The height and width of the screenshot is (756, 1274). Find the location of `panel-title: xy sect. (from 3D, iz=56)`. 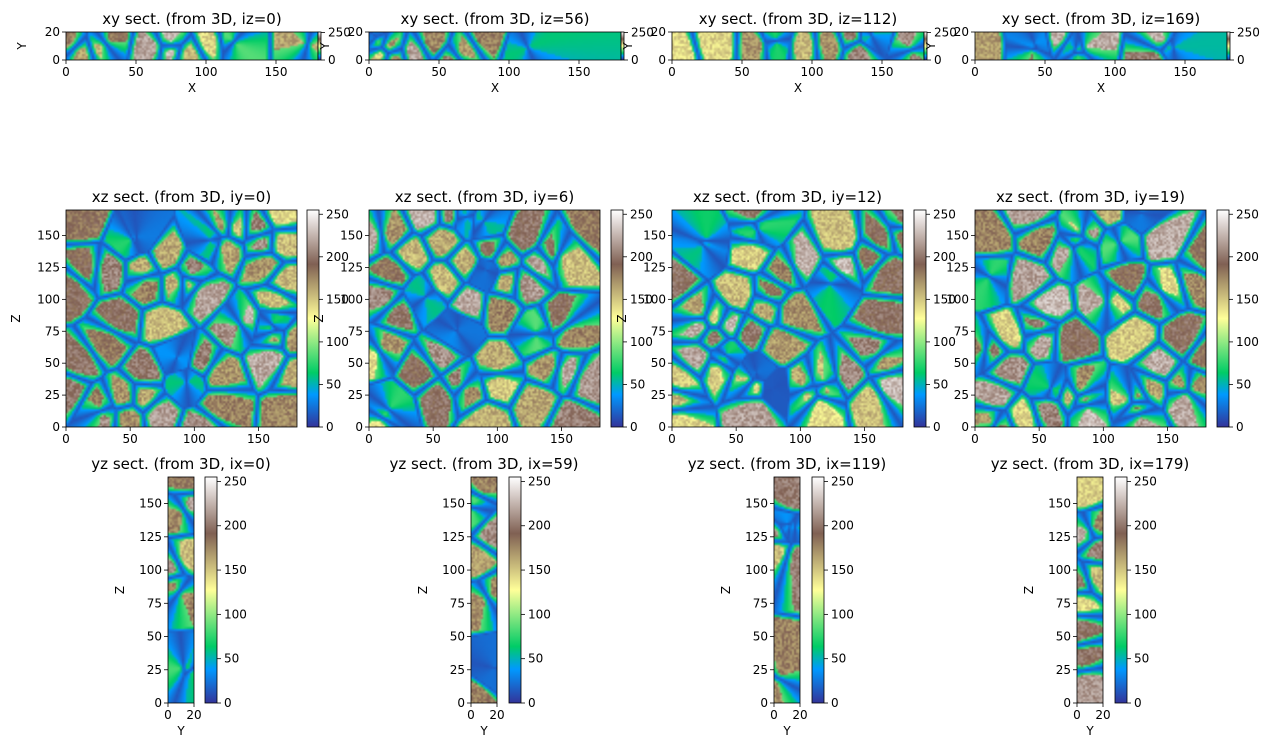

panel-title: xy sect. (from 3D, iz=56) is located at coordinates (495, 19).